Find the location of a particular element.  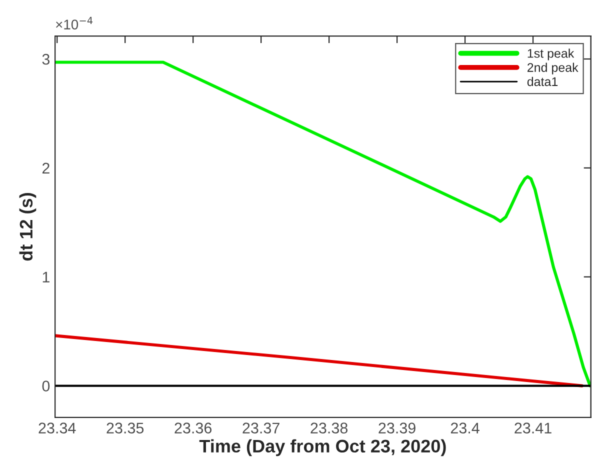

x-axis-title: Time (Day from Oct 23, 2020) is located at coordinates (322, 447).